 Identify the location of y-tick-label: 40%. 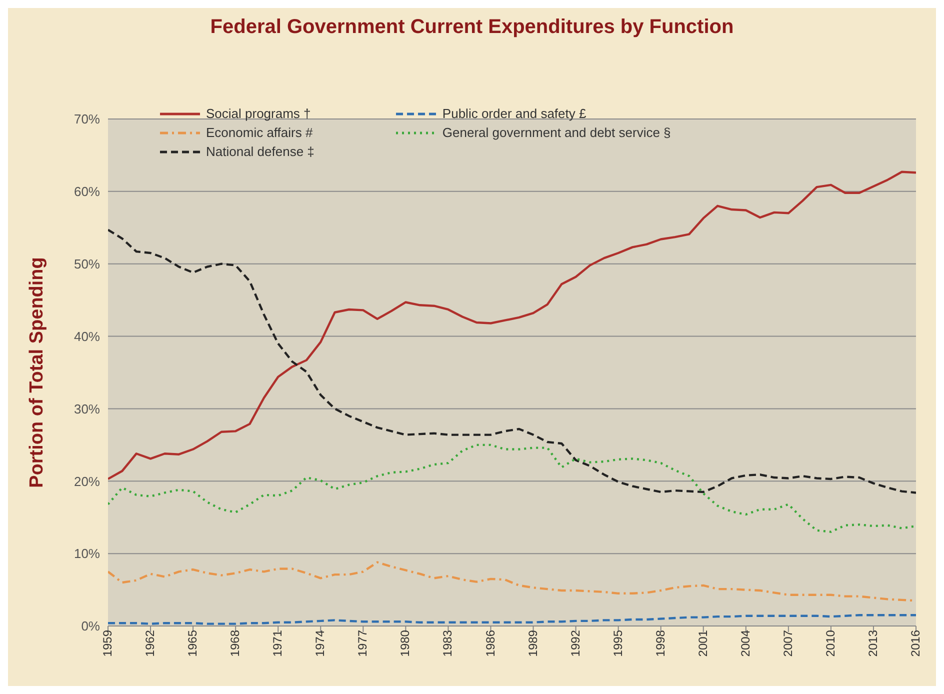
(87, 336).